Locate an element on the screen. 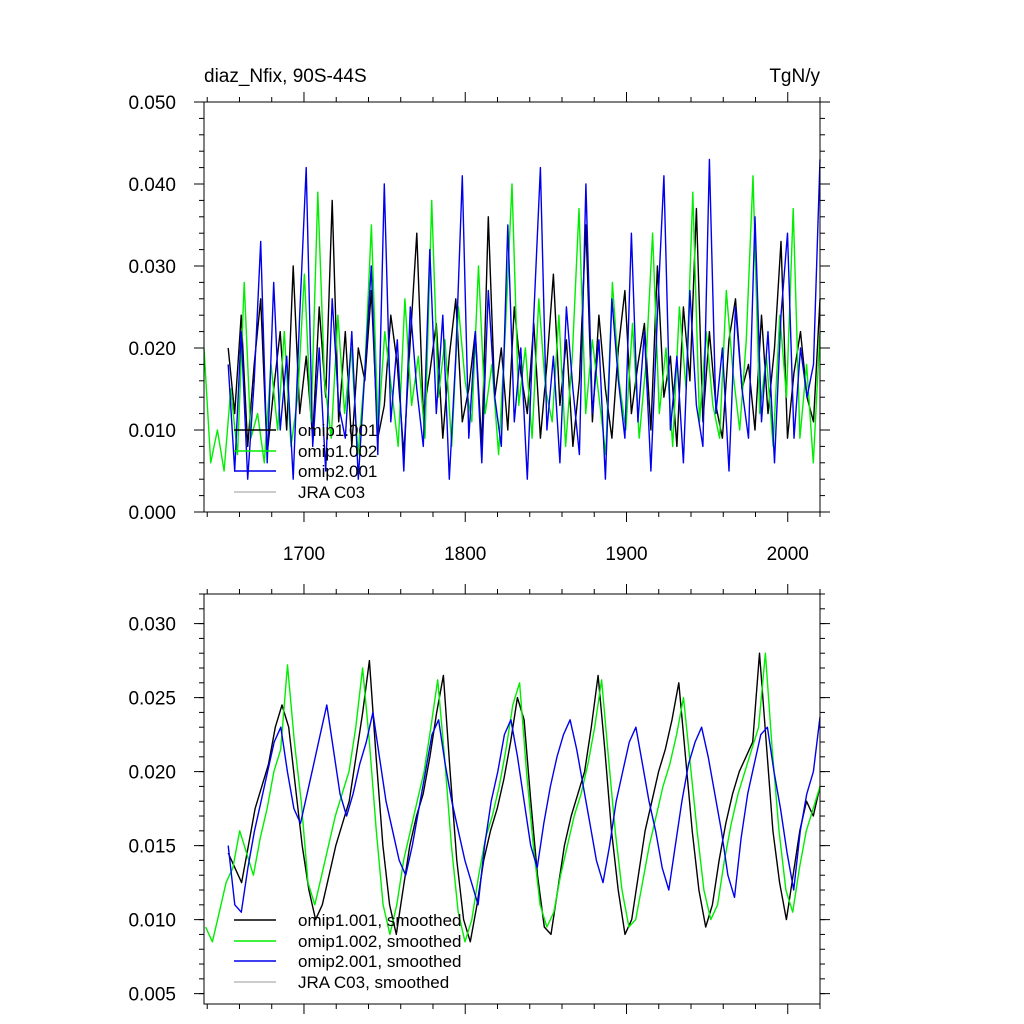 The width and height of the screenshot is (1024, 1024). y-tick-label: 0.040 is located at coordinates (152, 185).